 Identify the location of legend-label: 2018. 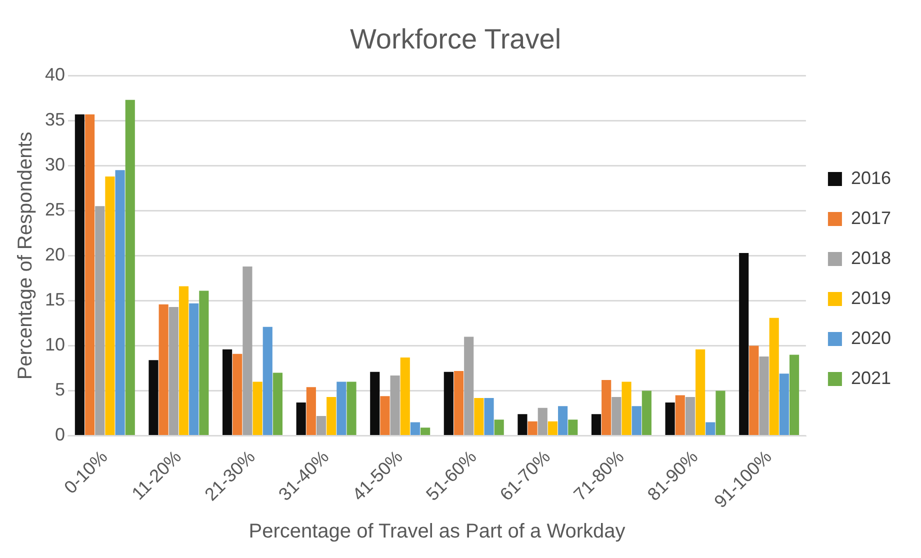
(871, 258).